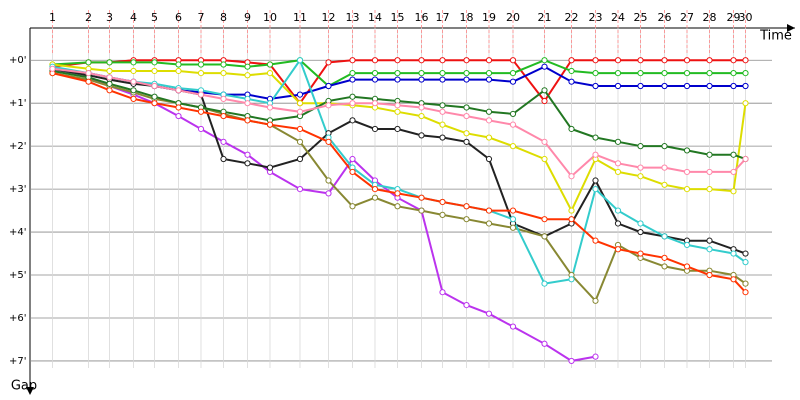 The height and width of the screenshot is (400, 800). I want to click on x-tick-label: 2, so click(88, 17).